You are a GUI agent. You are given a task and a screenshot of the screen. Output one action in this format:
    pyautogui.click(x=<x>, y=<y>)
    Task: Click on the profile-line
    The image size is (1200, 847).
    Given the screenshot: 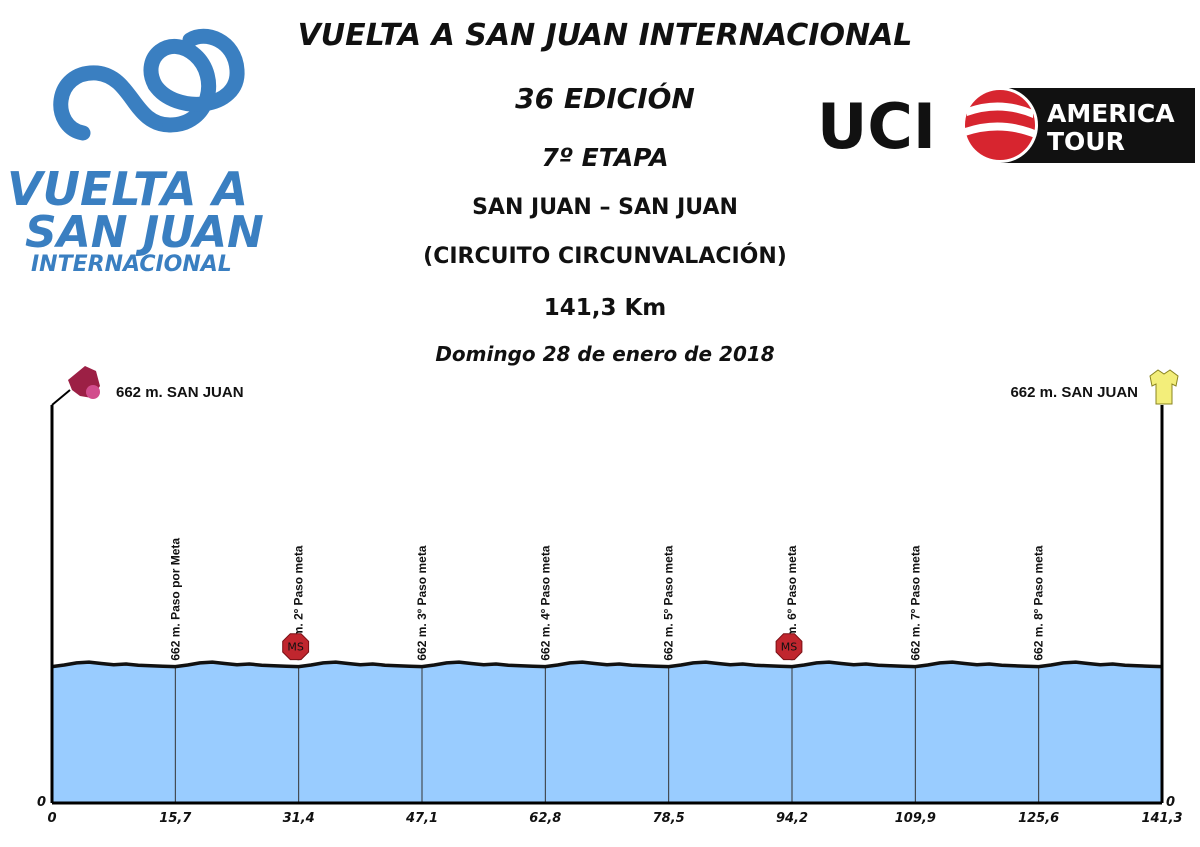 What is the action you would take?
    pyautogui.click(x=607, y=664)
    